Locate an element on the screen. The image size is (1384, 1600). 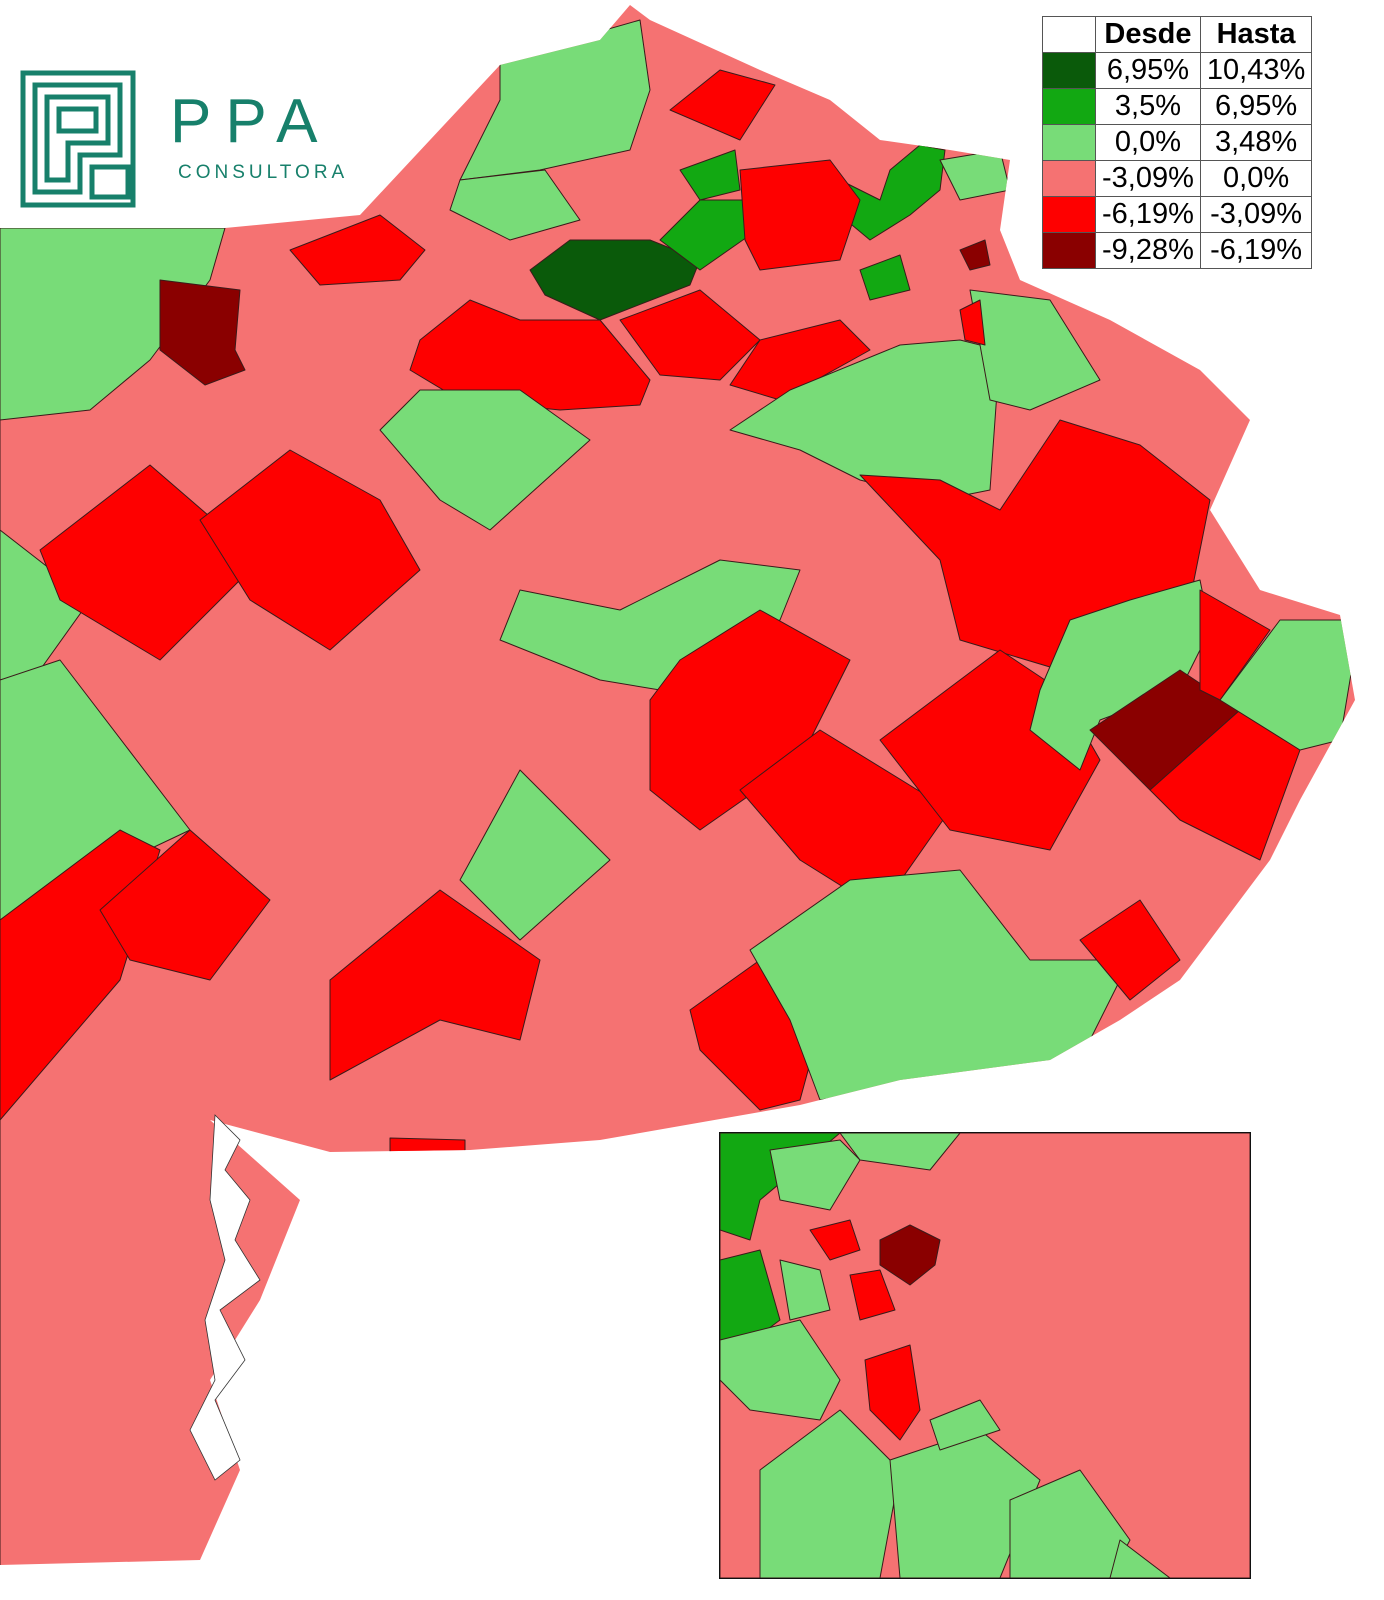
logo-mark is located at coordinates (78, 139).